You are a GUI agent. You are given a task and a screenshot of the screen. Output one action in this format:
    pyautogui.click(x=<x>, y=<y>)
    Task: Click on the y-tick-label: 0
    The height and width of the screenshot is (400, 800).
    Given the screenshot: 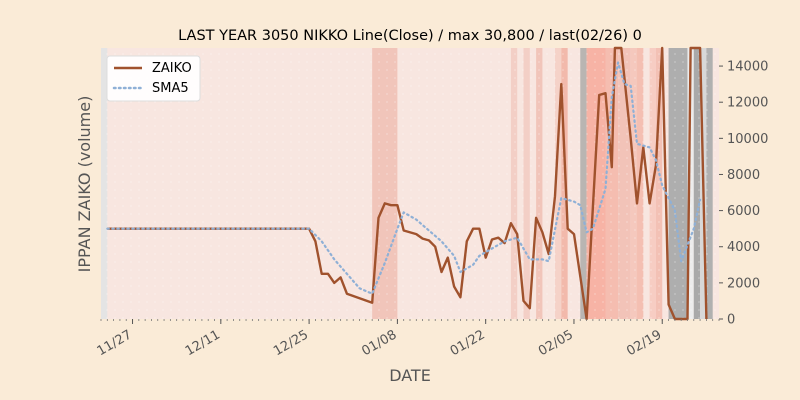 What is the action you would take?
    pyautogui.click(x=731, y=320)
    